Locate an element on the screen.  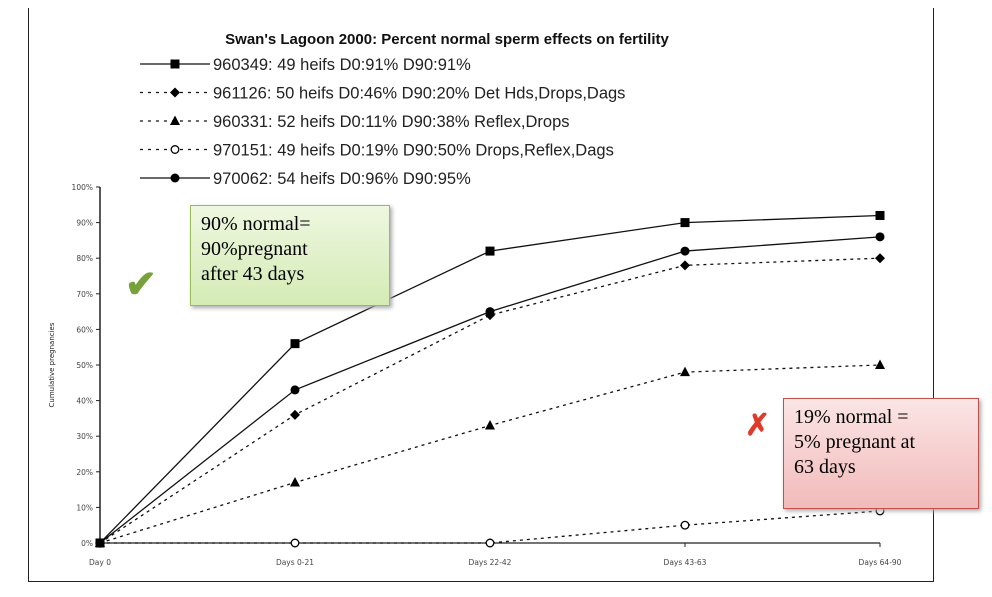
x-tick-label: Days 0-21 is located at coordinates (295, 562).